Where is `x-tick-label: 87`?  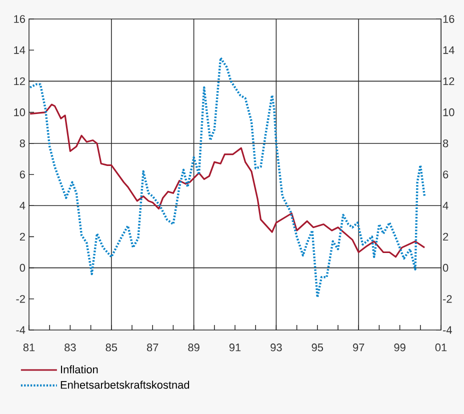 x-tick-label: 87 is located at coordinates (152, 348).